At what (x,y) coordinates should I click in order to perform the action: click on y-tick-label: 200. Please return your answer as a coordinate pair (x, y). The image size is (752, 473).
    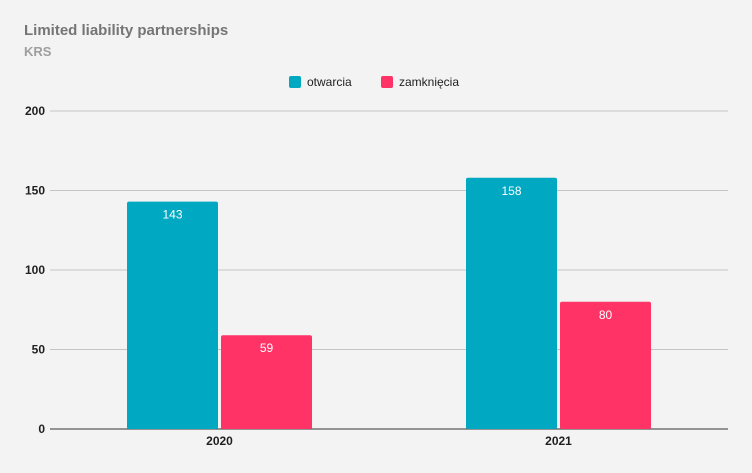
    Looking at the image, I should click on (35, 111).